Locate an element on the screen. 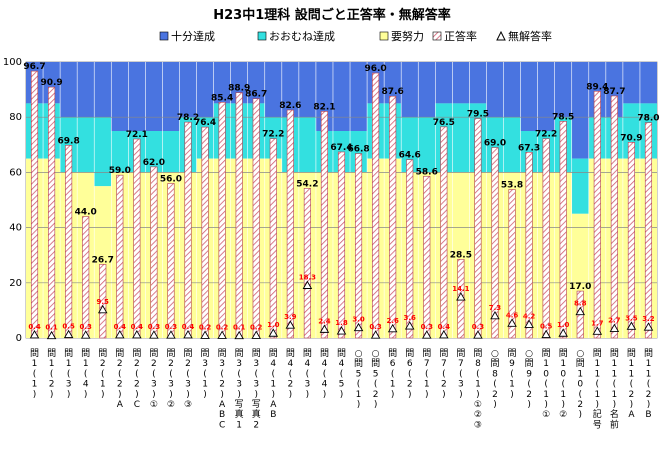 The height and width of the screenshot is (456, 664). value-label: 78.2 is located at coordinates (188, 118).